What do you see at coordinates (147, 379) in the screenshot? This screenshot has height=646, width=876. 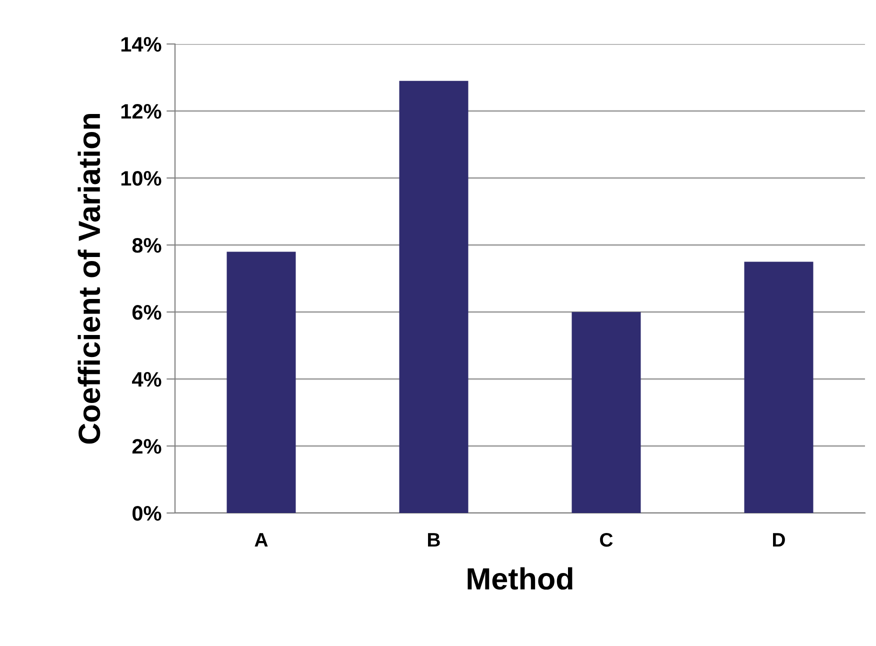 I see `y-tick-label: 4%` at bounding box center [147, 379].